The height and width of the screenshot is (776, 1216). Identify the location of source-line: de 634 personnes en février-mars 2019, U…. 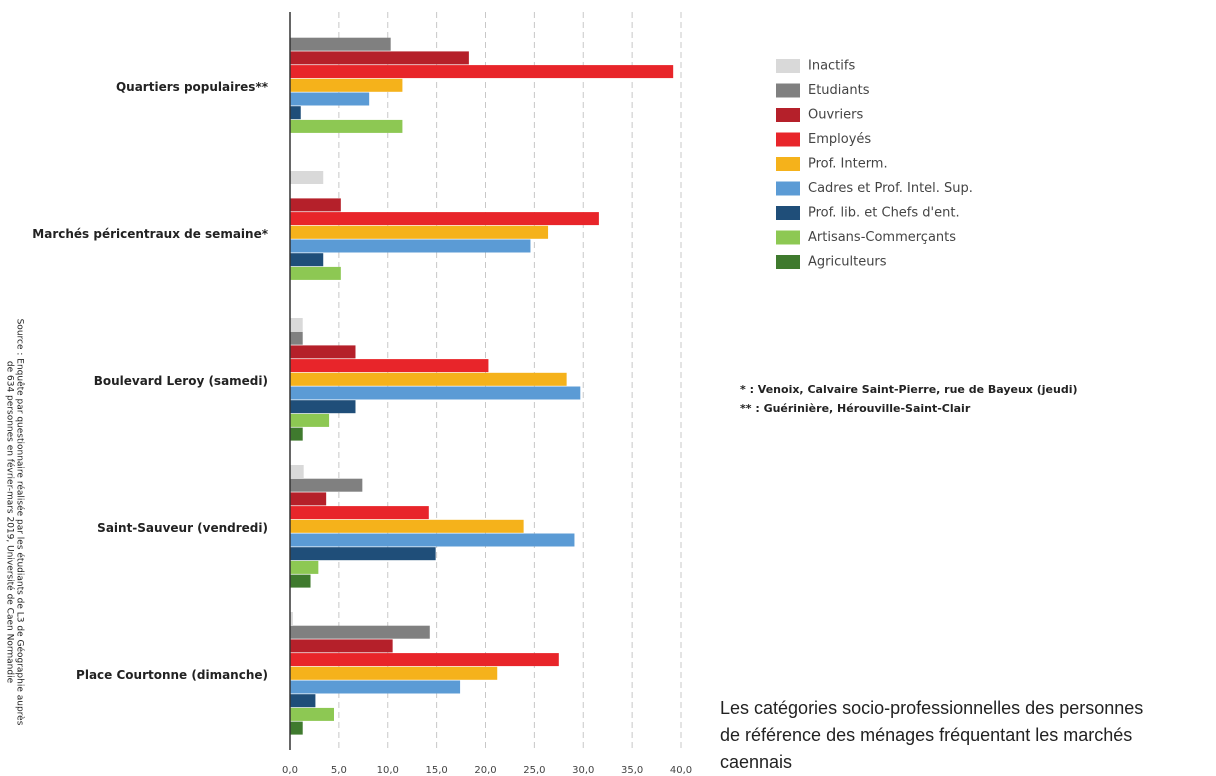
(10, 522).